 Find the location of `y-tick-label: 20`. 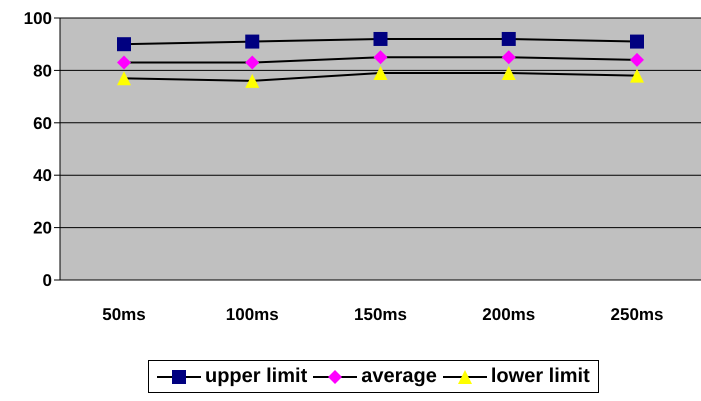

y-tick-label: 20 is located at coordinates (42, 228).